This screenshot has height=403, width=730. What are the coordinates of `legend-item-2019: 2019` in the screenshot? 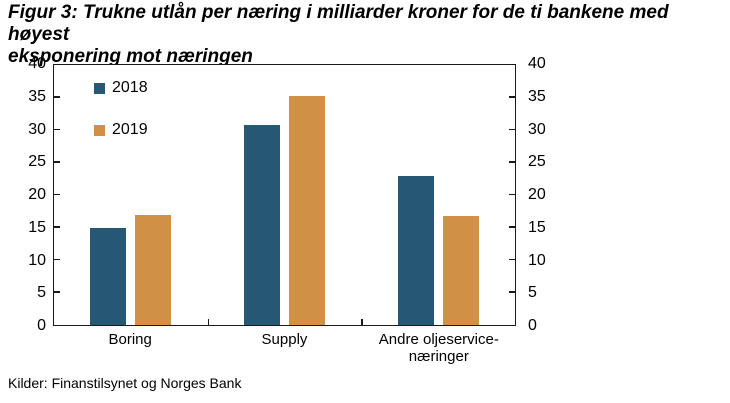 It's located at (121, 130).